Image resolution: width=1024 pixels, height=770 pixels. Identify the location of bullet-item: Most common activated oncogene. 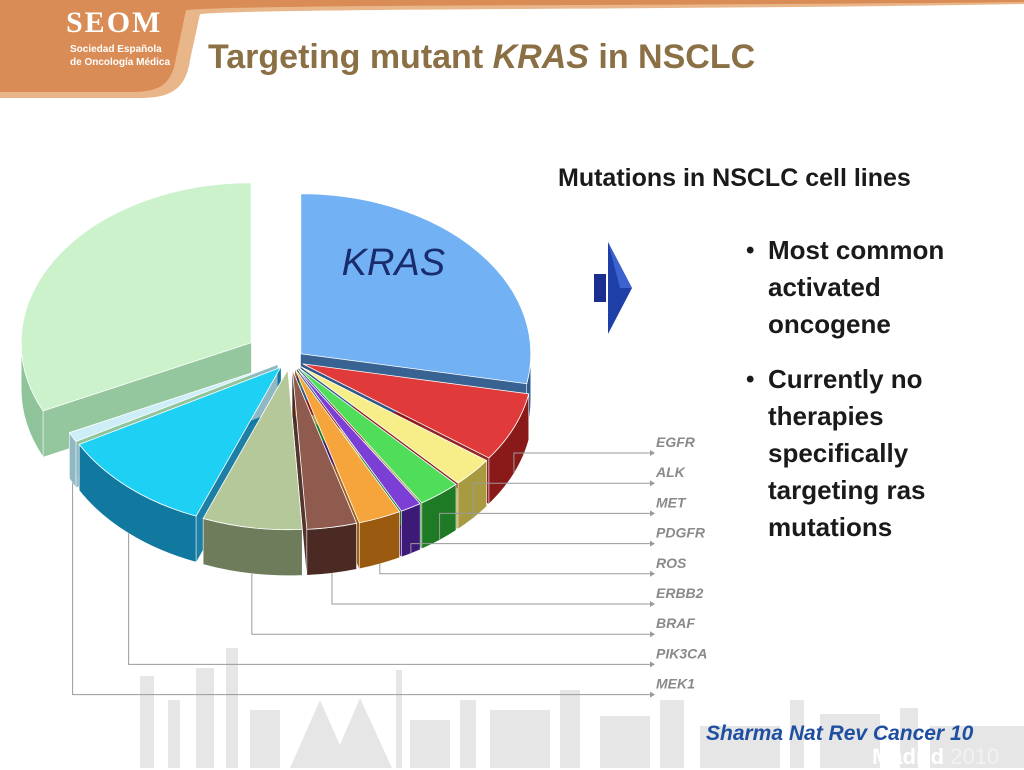
(864, 287).